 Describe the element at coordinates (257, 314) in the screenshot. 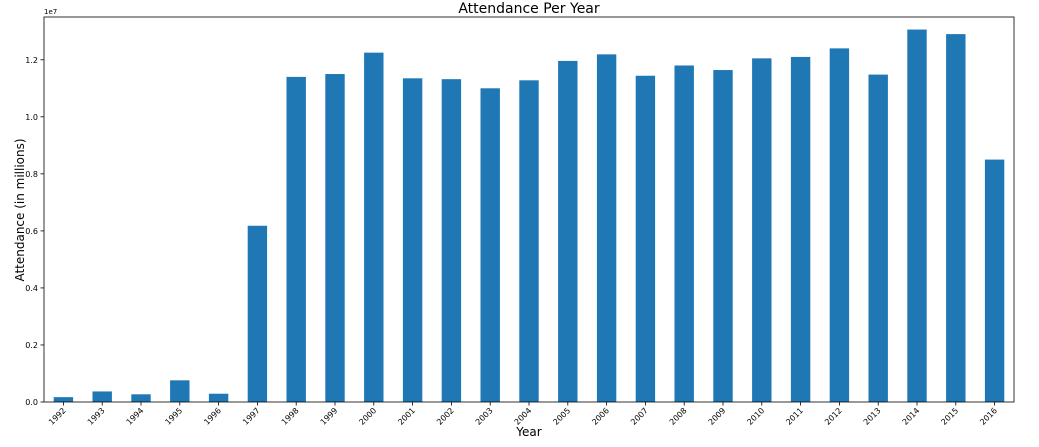

I see `bar-1997` at that location.